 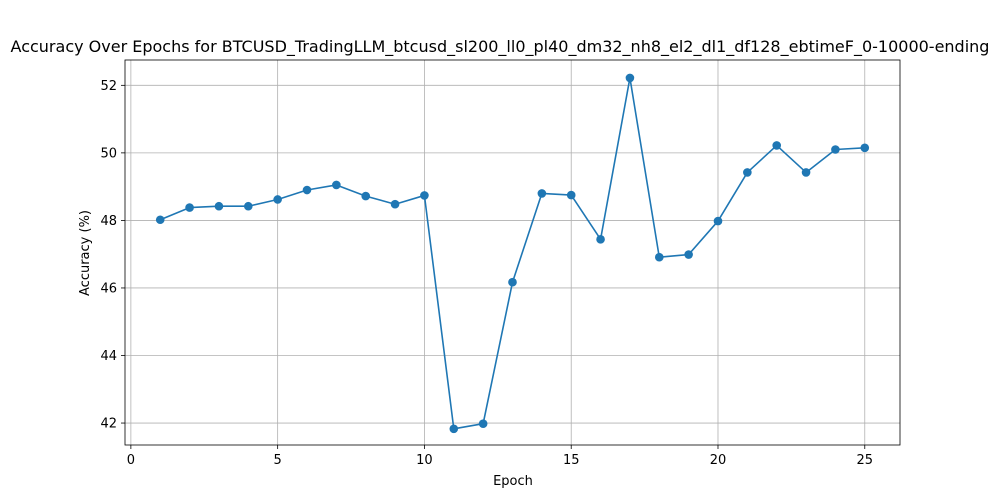 What do you see at coordinates (864, 460) in the screenshot?
I see `x-tick-label: 25` at bounding box center [864, 460].